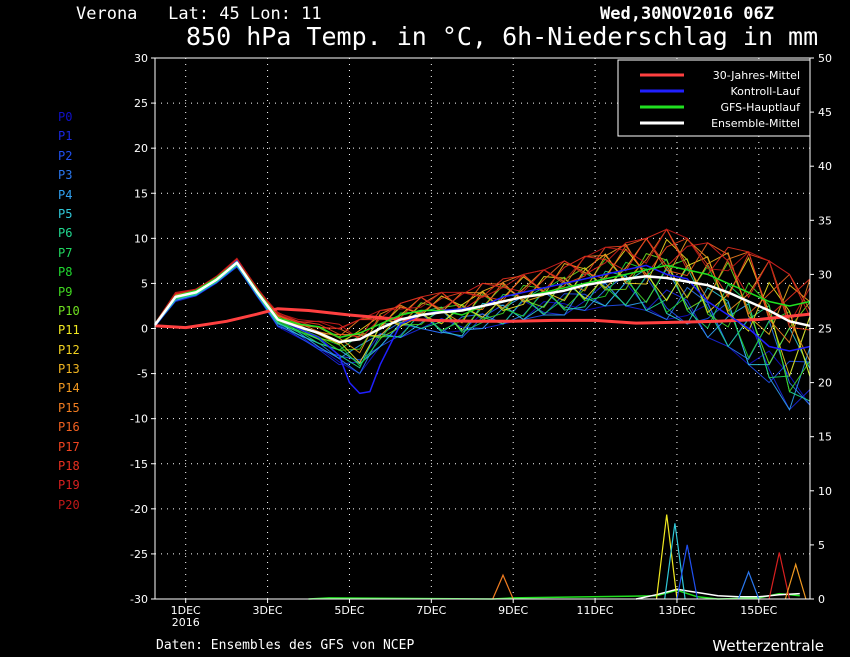 Image resolution: width=850 pixels, height=657 pixels. Describe the element at coordinates (69, 466) in the screenshot. I see `member-label: P18` at that location.